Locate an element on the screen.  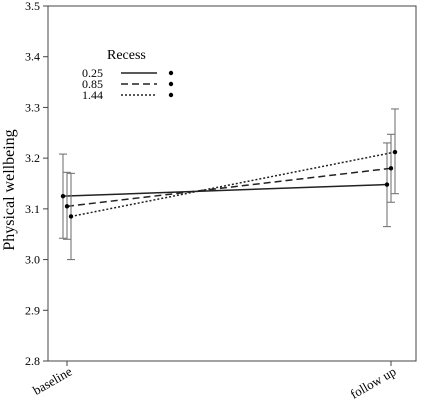
y-tick-label: 2.8 is located at coordinates (32, 361).